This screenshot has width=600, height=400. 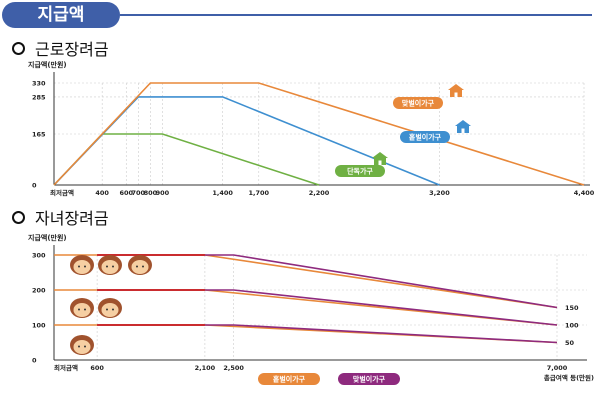 What do you see at coordinates (205, 368) in the screenshot?
I see `x-tick-label: 2,100` at bounding box center [205, 368].